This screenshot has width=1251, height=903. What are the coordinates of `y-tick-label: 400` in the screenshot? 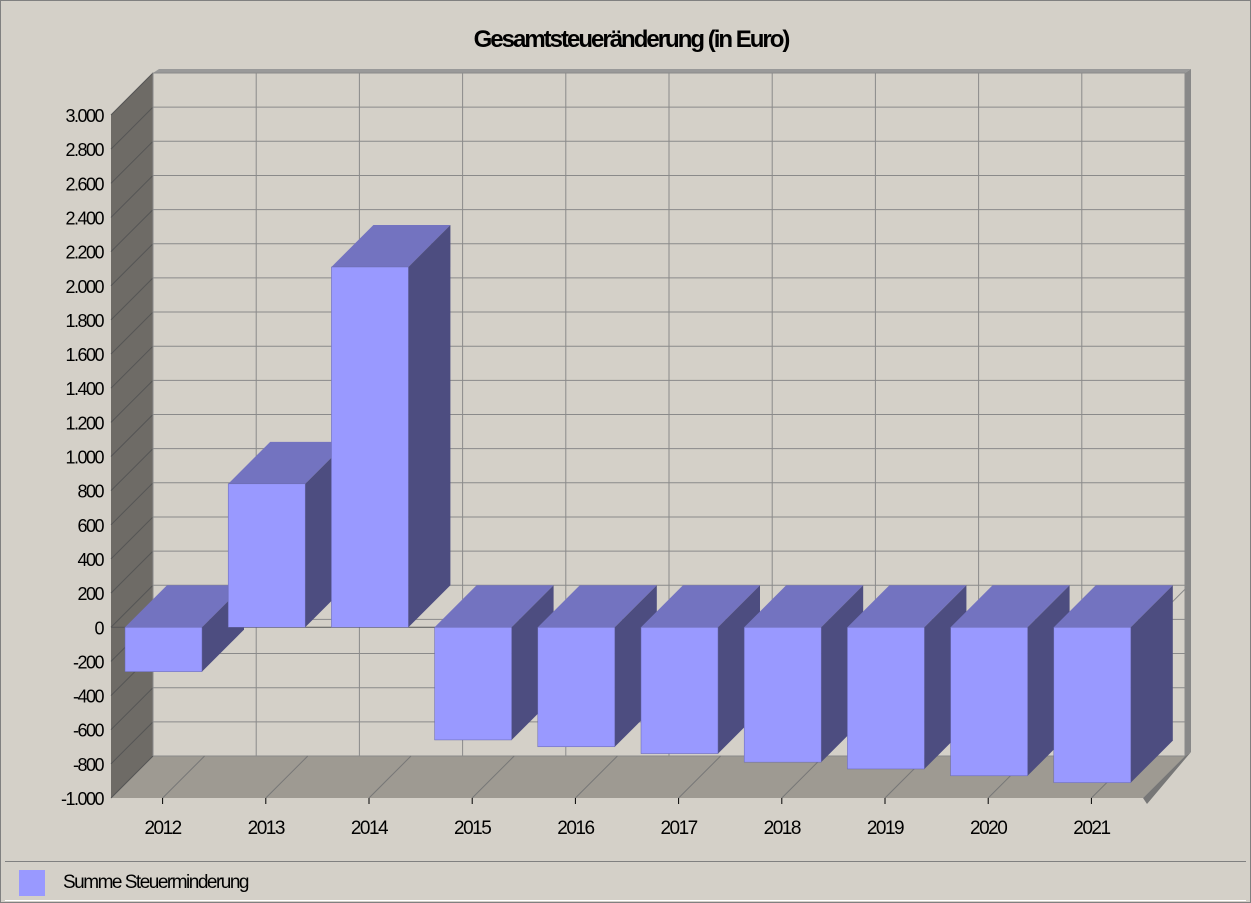 It's located at (90, 560).